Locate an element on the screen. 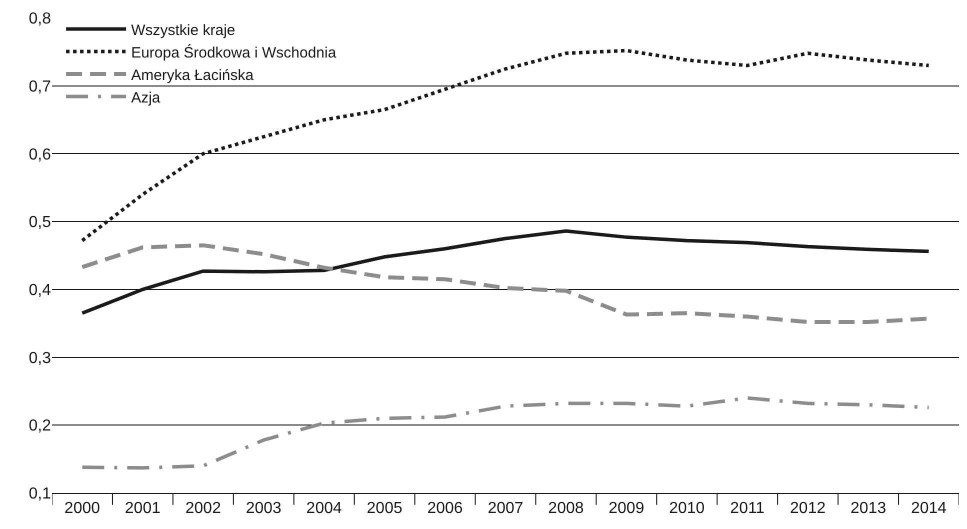  x-tick-label: 2008 is located at coordinates (566, 509).